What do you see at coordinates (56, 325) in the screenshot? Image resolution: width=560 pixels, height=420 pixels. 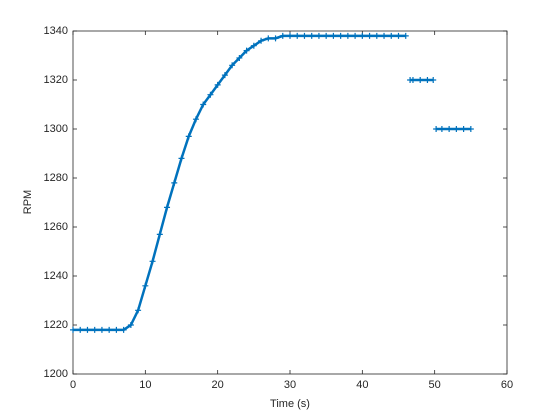 I see `y-tick-label: 1220` at bounding box center [56, 325].